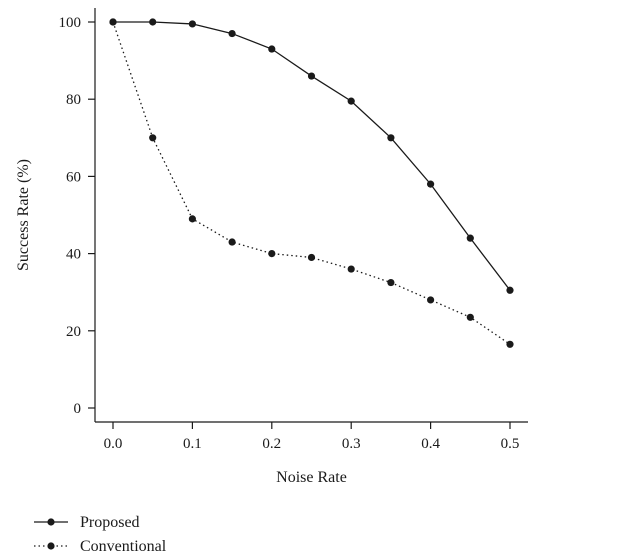 The height and width of the screenshot is (558, 634). Describe the element at coordinates (23, 215) in the screenshot. I see `y-axis-label: Success Rate (%)` at that location.